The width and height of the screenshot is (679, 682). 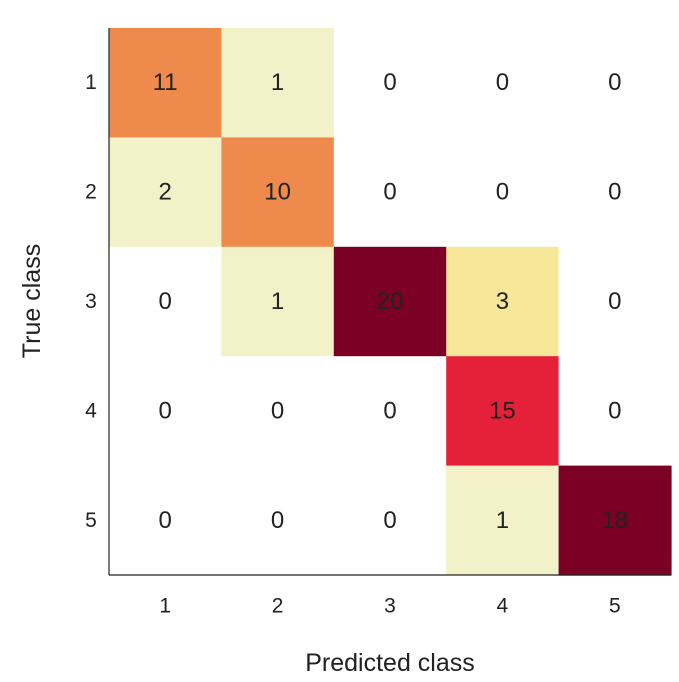 What do you see at coordinates (91, 192) in the screenshot?
I see `y-tick-label: 2` at bounding box center [91, 192].